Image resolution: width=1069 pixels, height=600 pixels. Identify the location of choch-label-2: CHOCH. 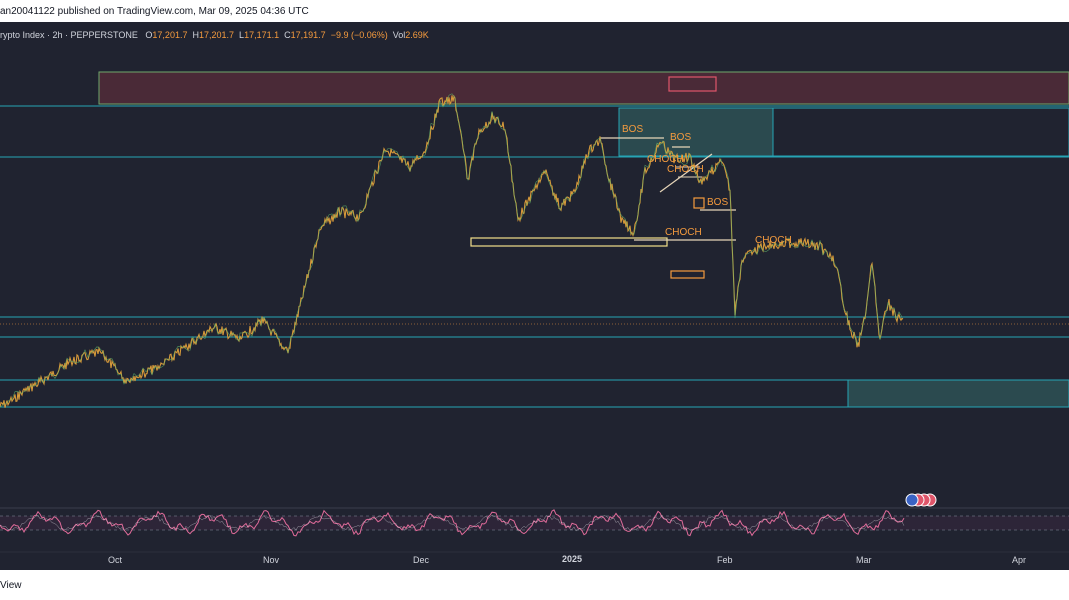
(773, 240).